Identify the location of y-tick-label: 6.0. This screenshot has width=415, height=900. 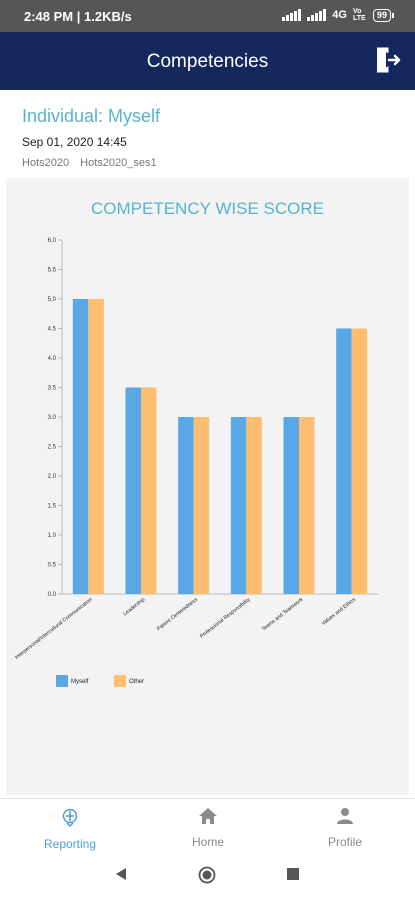
(52, 241).